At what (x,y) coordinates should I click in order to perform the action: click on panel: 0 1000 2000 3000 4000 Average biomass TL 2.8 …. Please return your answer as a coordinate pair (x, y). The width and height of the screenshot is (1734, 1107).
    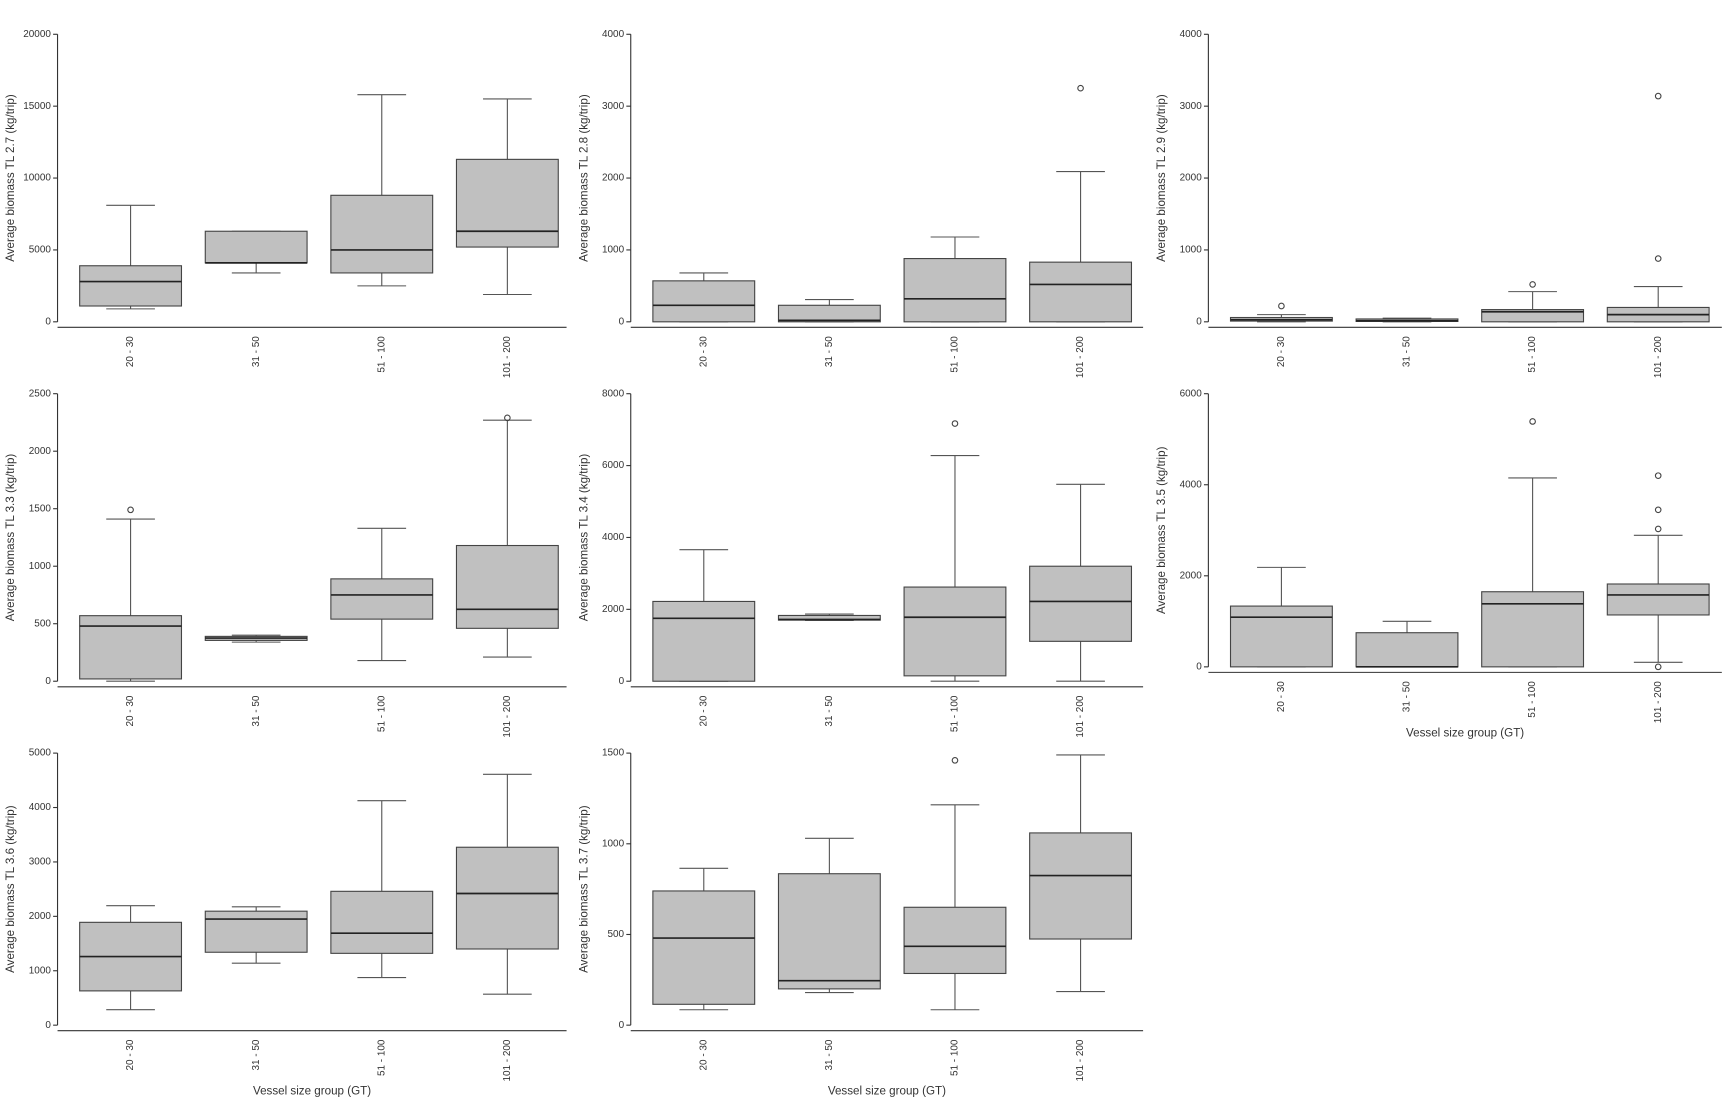
    Looking at the image, I should click on (860, 203).